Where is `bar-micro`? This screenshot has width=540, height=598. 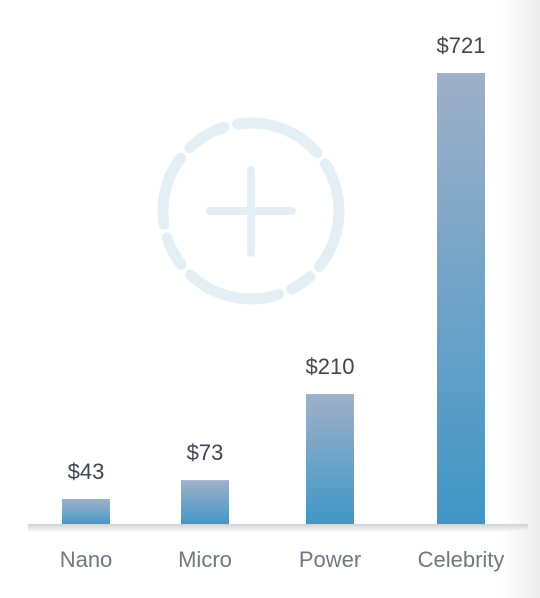 bar-micro is located at coordinates (205, 503).